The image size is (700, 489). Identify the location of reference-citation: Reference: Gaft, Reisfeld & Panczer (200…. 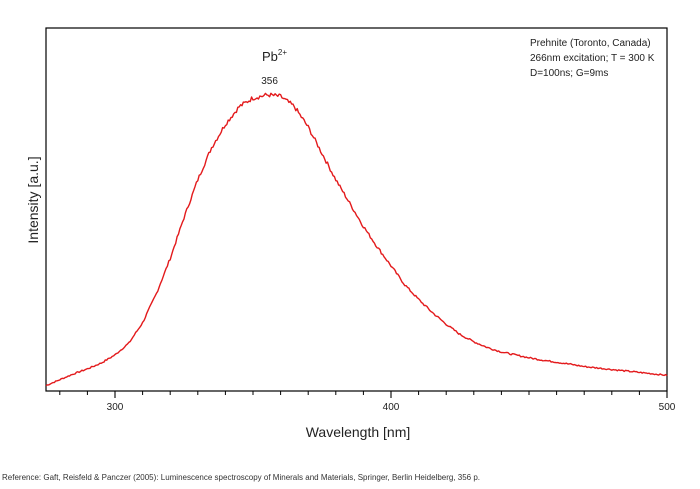
(241, 477).